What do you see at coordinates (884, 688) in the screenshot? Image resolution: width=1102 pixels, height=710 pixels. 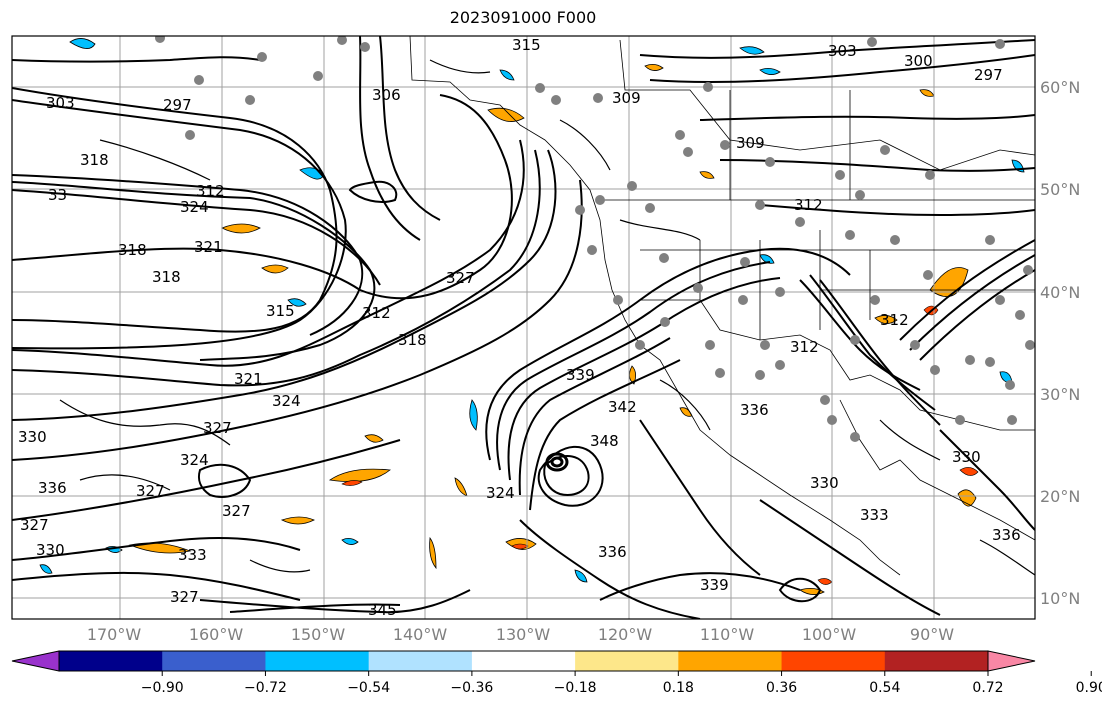 I see `colorbar-tick-label: 0.54` at bounding box center [884, 688].